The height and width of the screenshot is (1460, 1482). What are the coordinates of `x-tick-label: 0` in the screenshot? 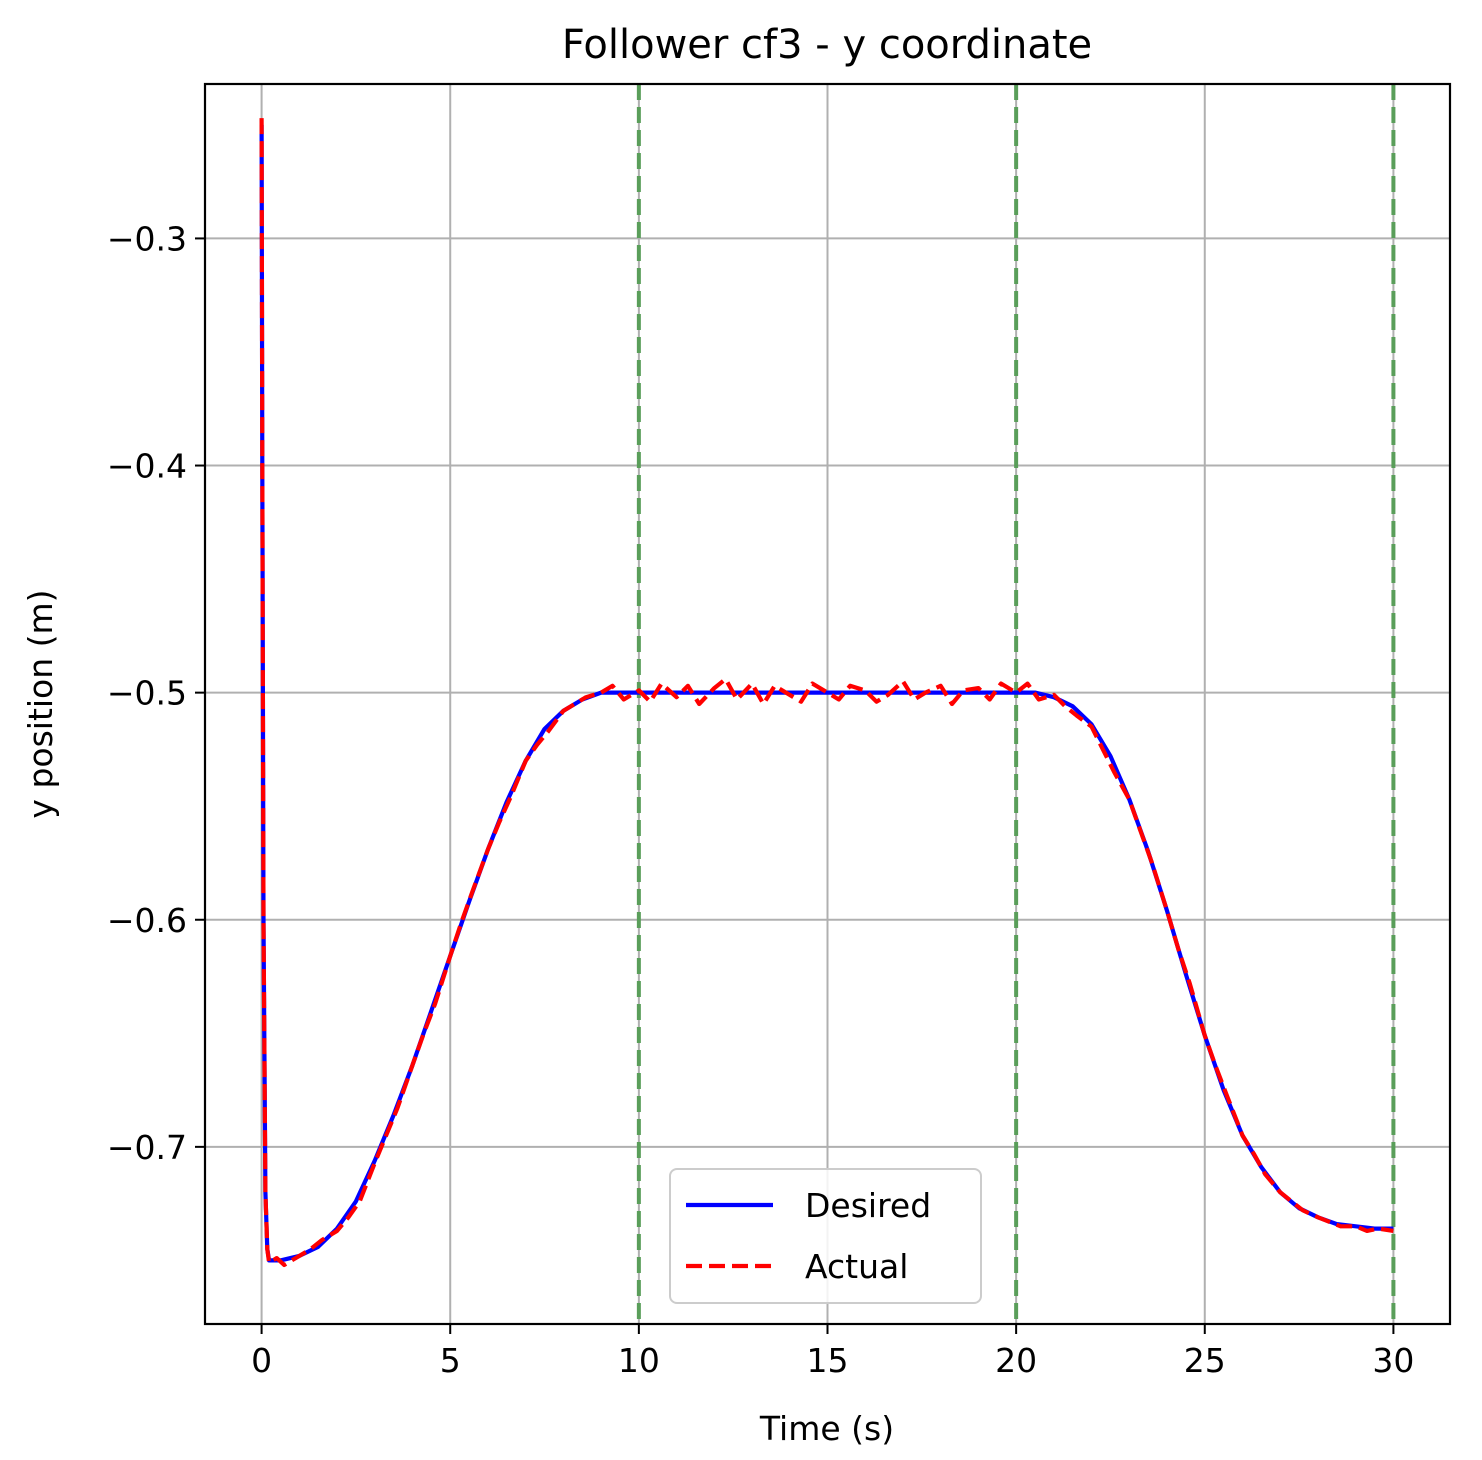 It's located at (261, 1360).